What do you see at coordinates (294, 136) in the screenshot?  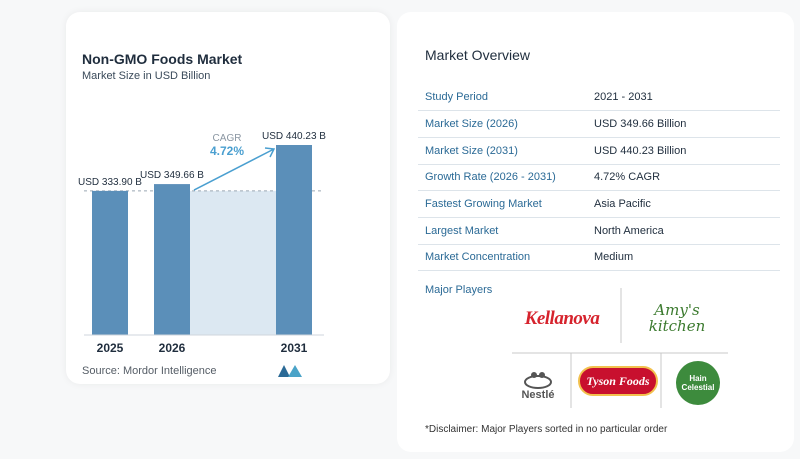 I see `bar-data-label: USD 440.23 B` at bounding box center [294, 136].